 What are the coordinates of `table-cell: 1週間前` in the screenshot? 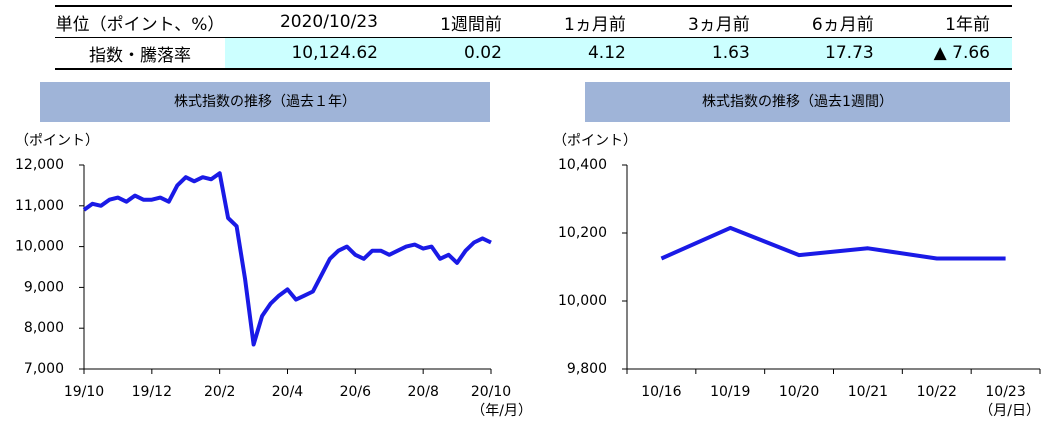 It's located at (461, 22).